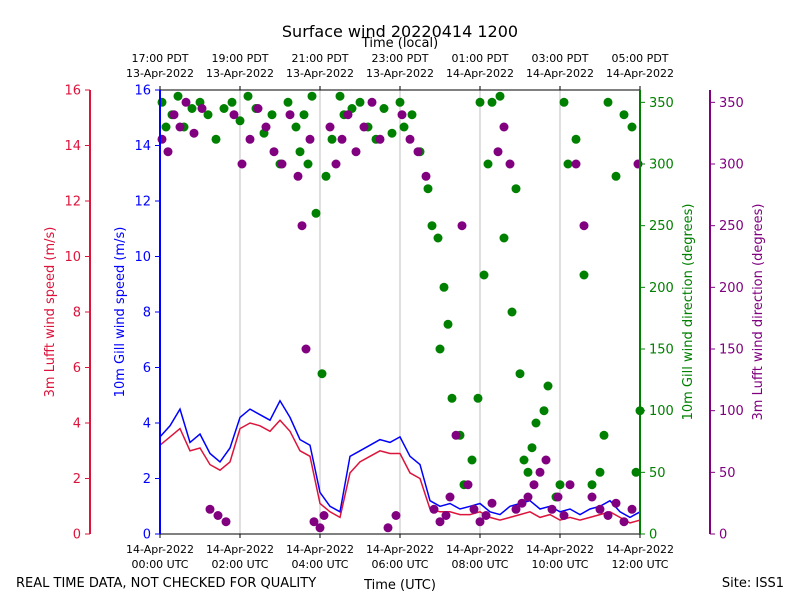  What do you see at coordinates (142, 202) in the screenshot?
I see `ytick-label-gill_speed-6: 12` at bounding box center [142, 202].